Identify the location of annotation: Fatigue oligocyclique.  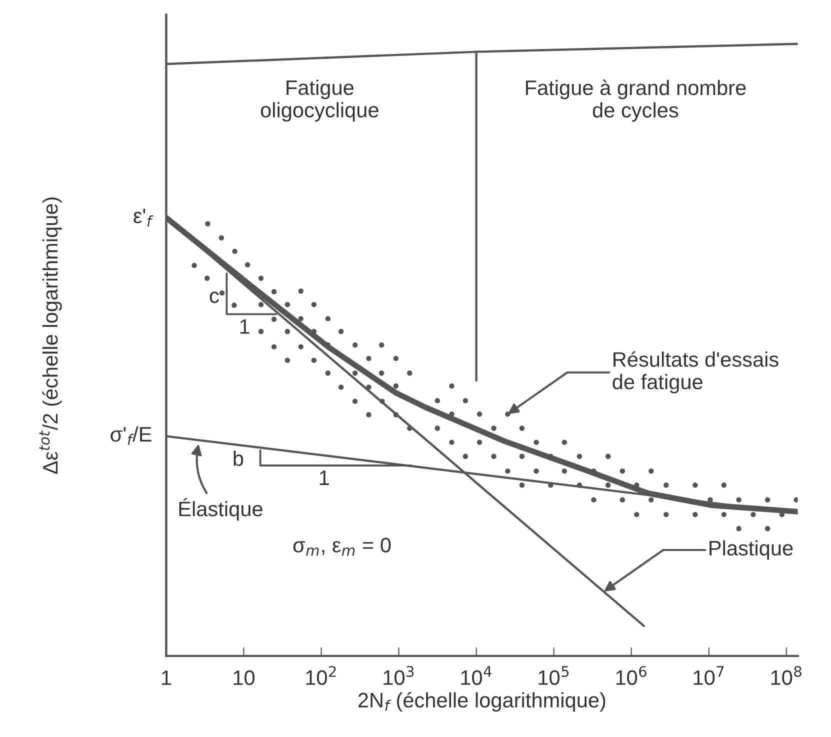
(319, 101).